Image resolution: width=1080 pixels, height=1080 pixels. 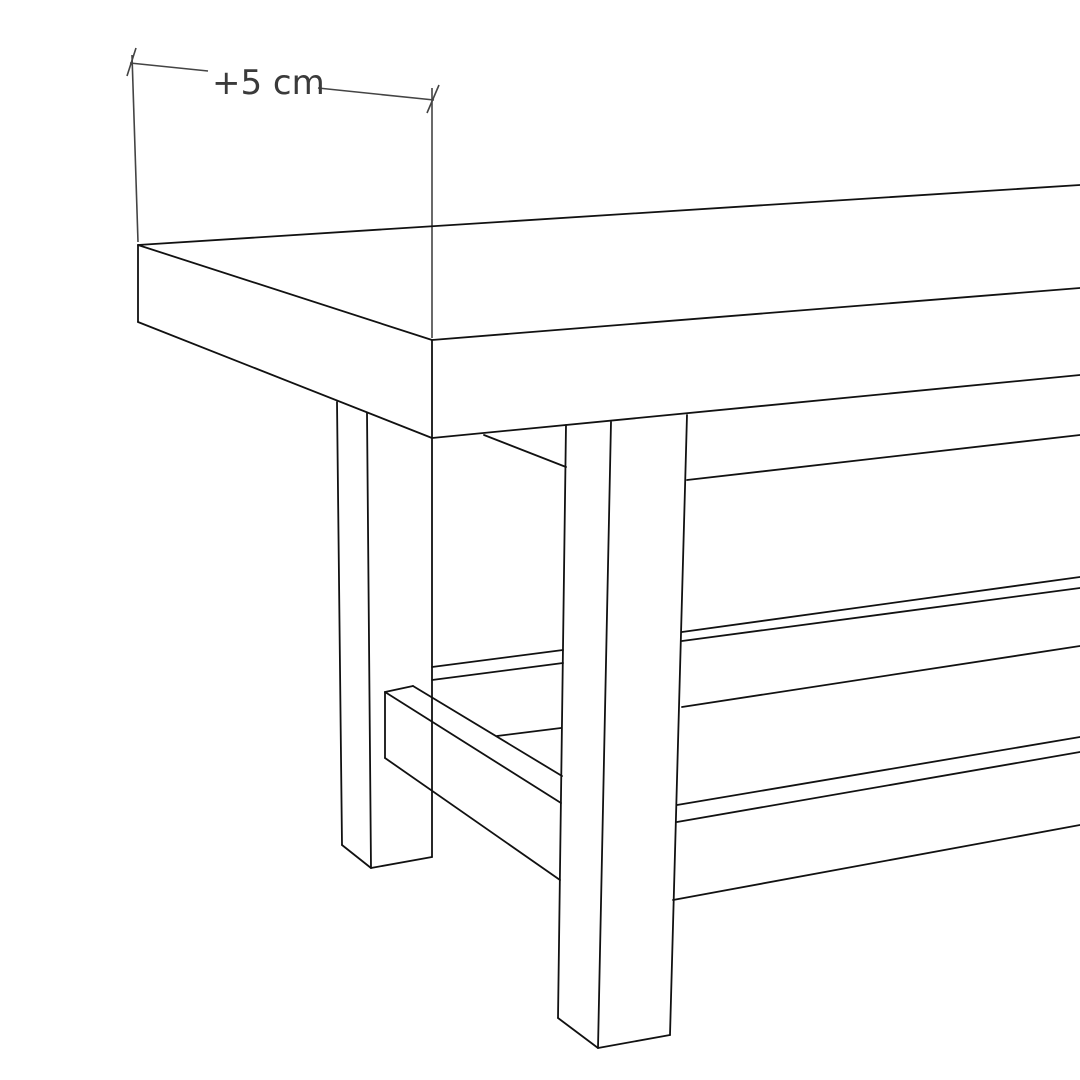 I want to click on dimension-tick-right, so click(x=433, y=99).